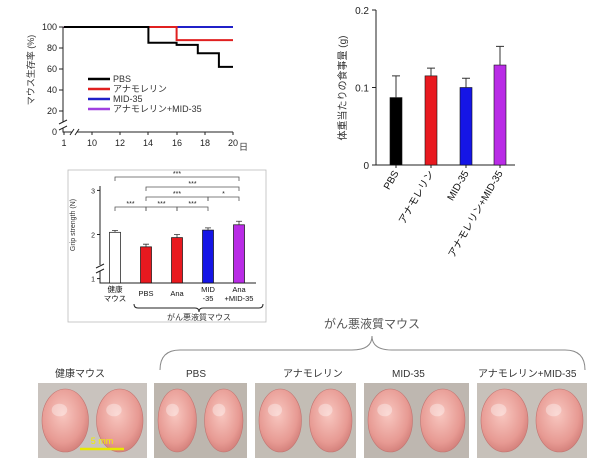 This screenshot has width=600, height=469. I want to click on grip-ylabel: Grip strength (N), so click(73, 225).